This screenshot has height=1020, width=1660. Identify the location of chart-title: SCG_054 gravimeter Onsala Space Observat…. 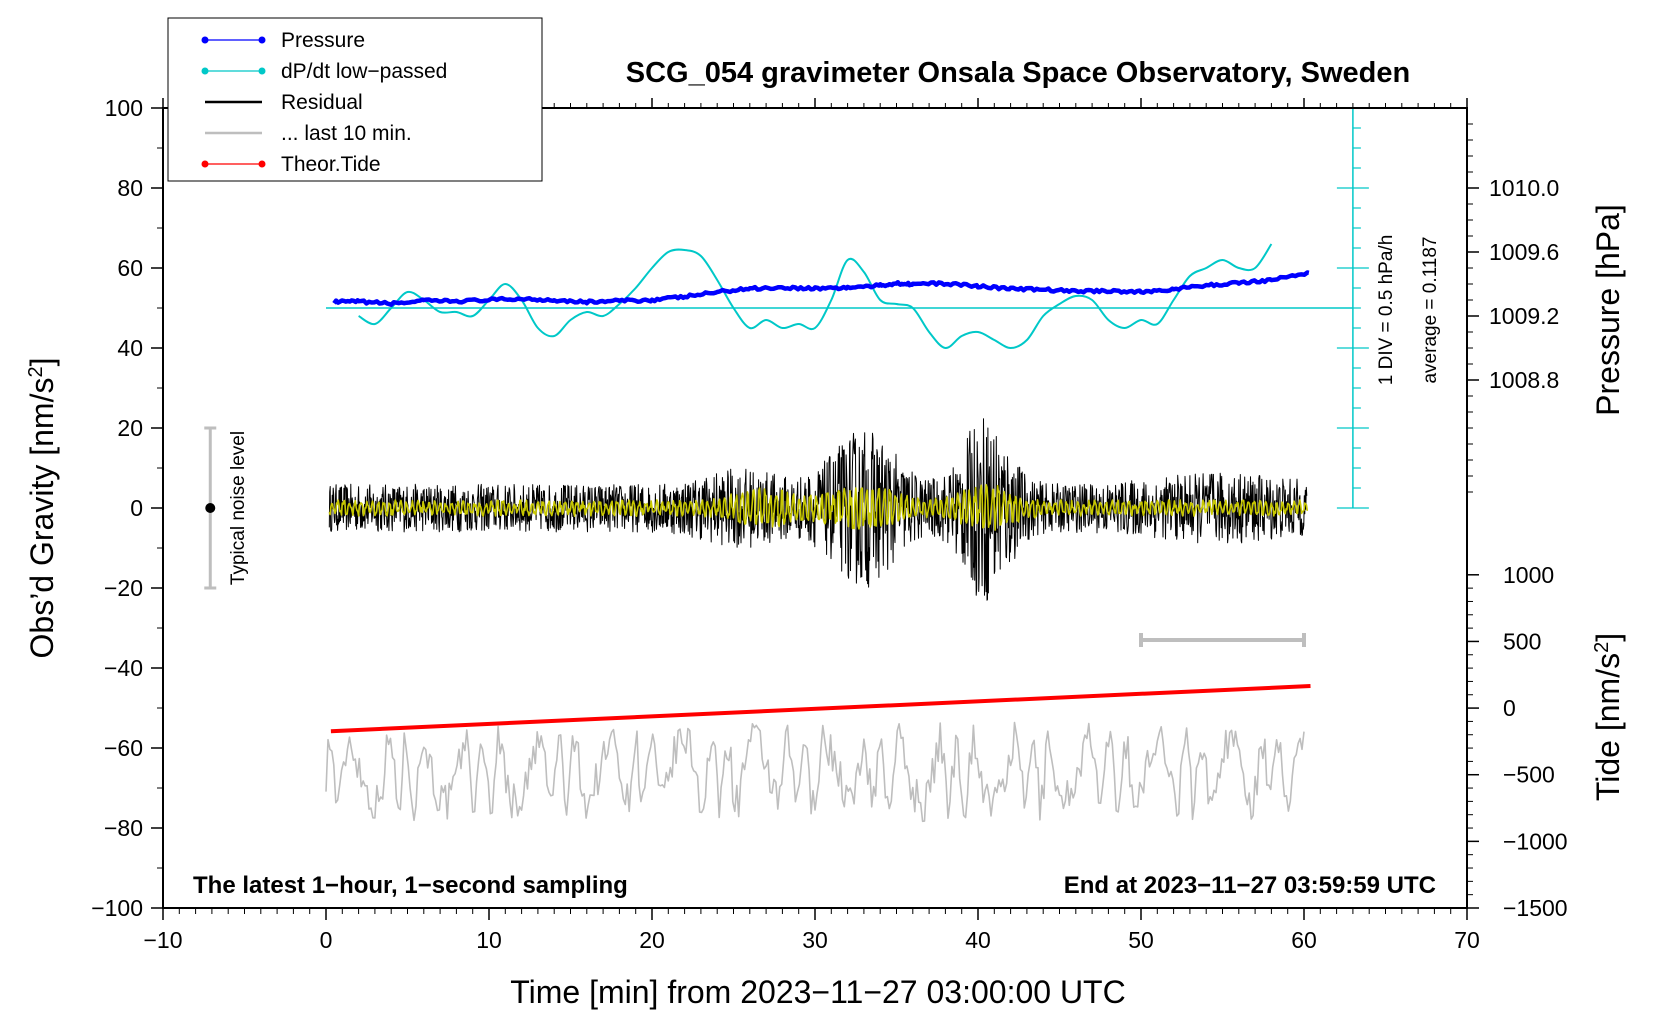
(1018, 73).